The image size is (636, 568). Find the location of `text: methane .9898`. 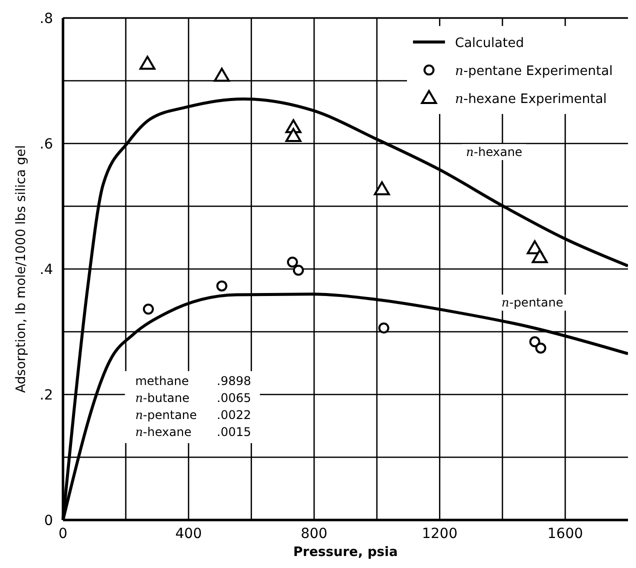

text: methane .9898 is located at coordinates (193, 381).